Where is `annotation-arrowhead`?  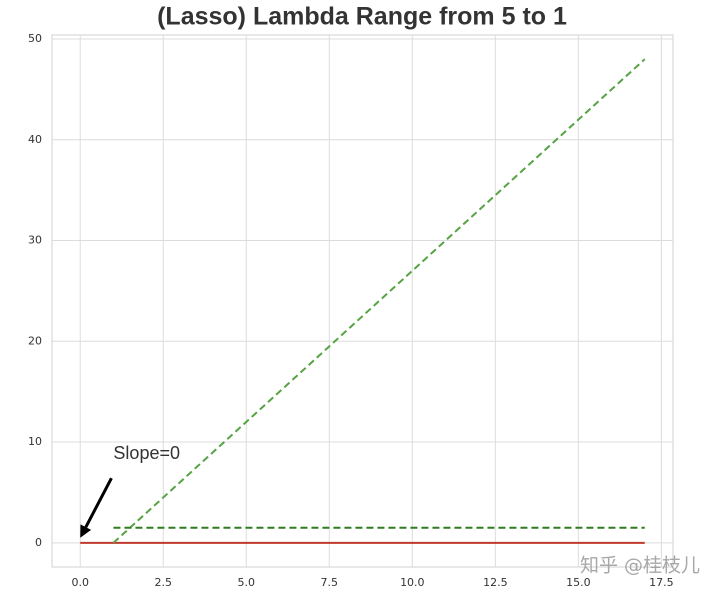 annotation-arrowhead is located at coordinates (86, 531).